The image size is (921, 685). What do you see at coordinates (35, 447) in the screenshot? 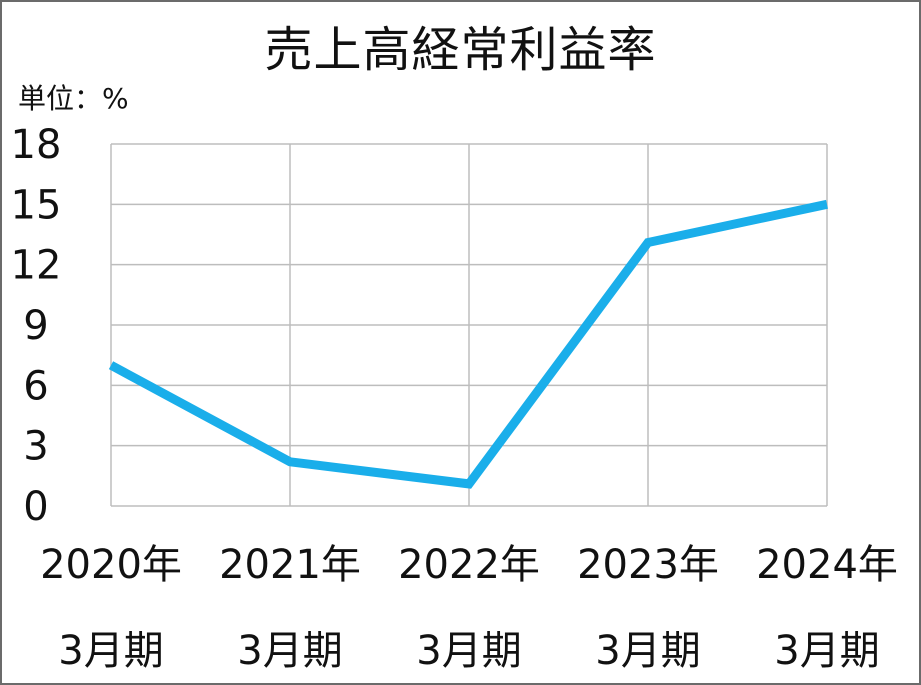
I see `y-tick-label: 3` at bounding box center [35, 447].